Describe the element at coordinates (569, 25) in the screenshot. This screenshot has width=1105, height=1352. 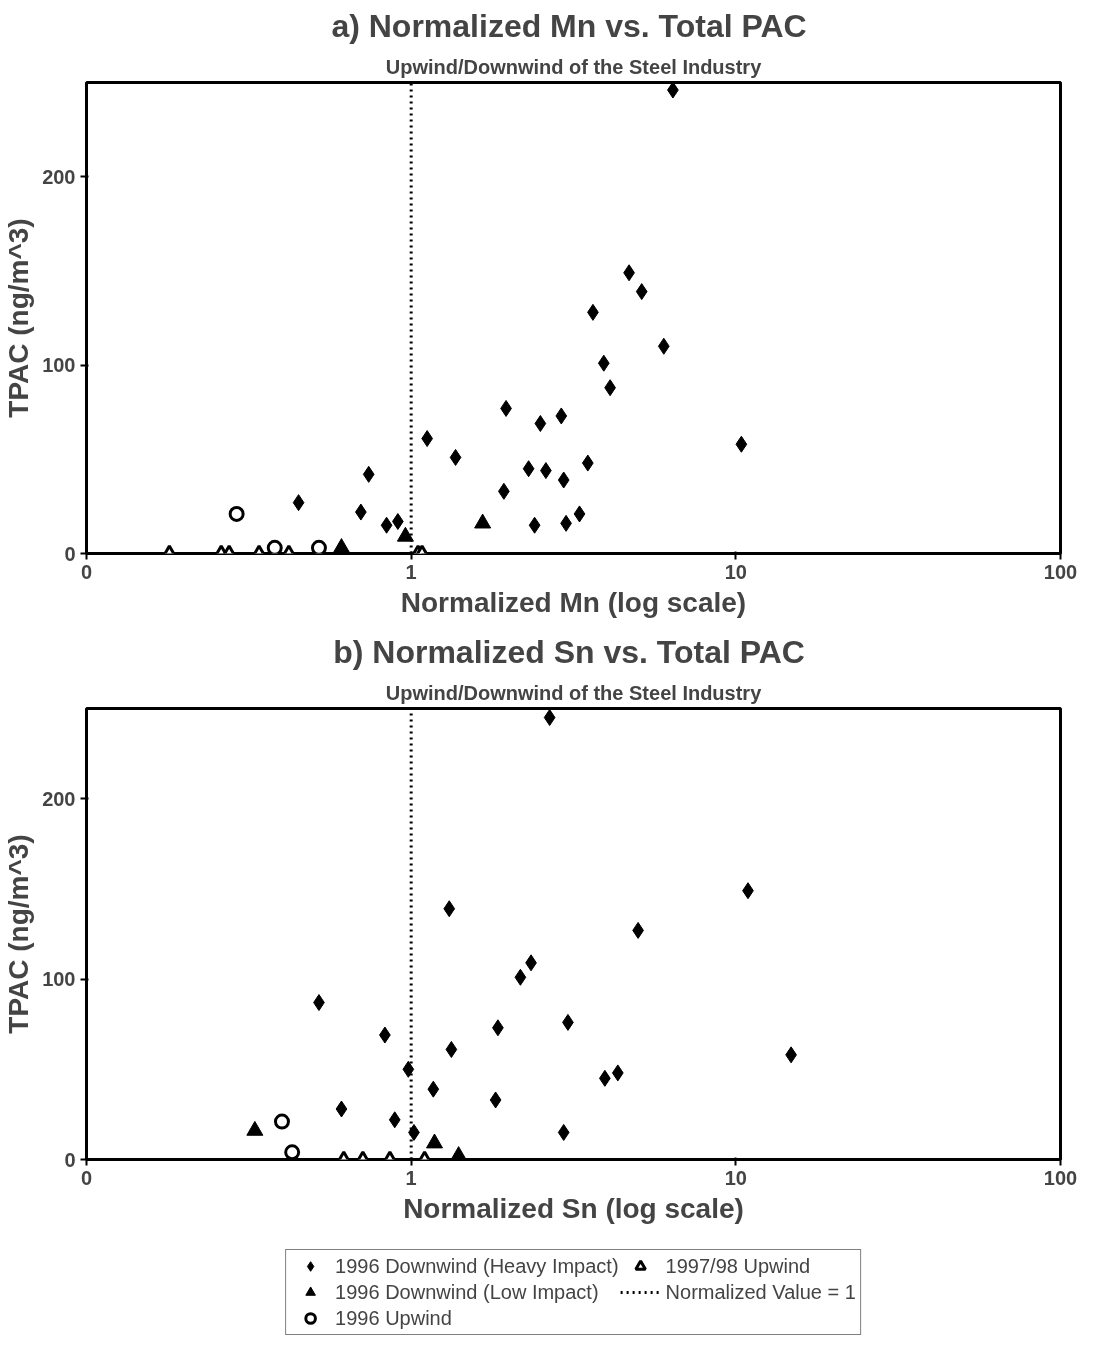
I see `chart-title: a) Normalized Mn vs. Total PAC` at that location.